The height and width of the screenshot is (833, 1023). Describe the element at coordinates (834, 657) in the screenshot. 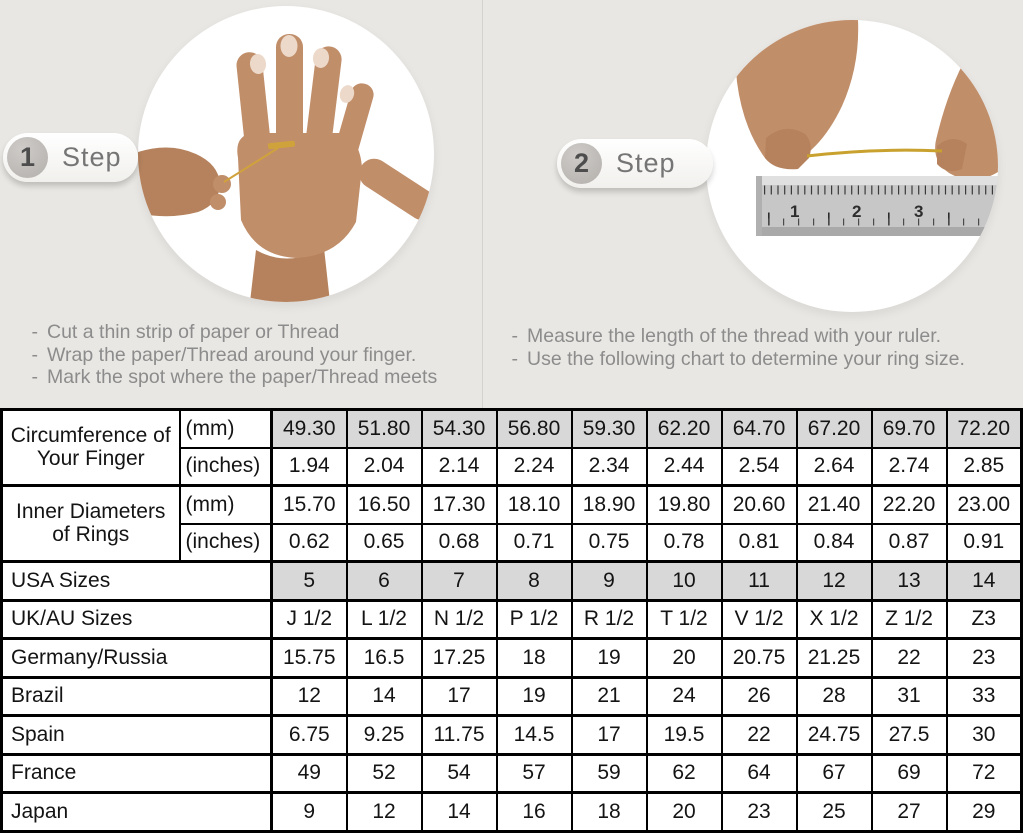

I see `value-cell: 21.25` at that location.